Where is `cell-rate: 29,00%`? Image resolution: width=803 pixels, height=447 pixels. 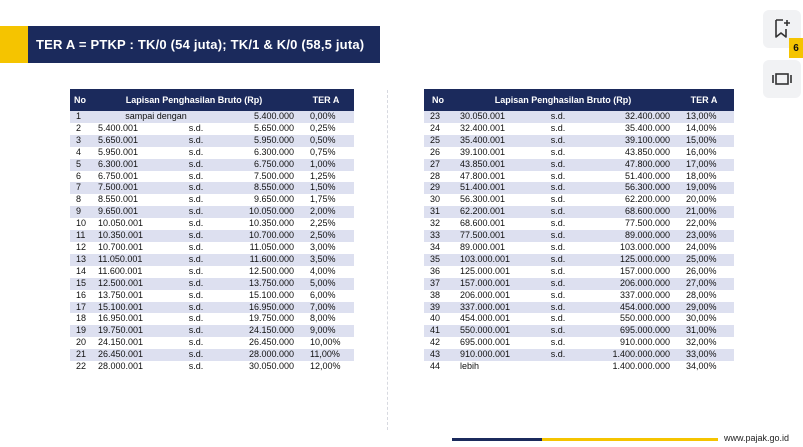
cell-rate: 29,00% is located at coordinates (704, 307).